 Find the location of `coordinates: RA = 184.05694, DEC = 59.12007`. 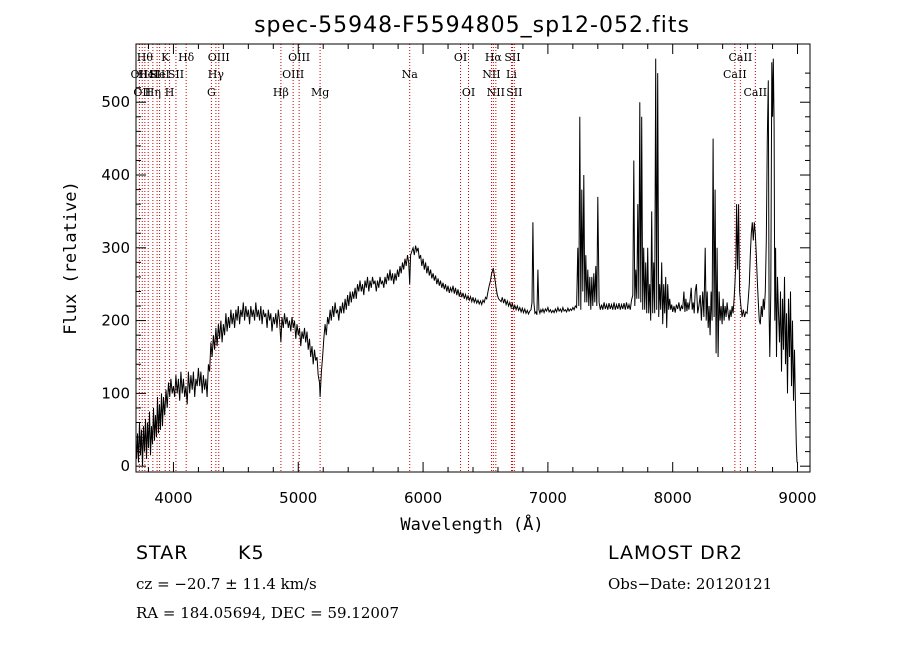

coordinates: RA = 184.05694, DEC = 59.12007 is located at coordinates (268, 613).